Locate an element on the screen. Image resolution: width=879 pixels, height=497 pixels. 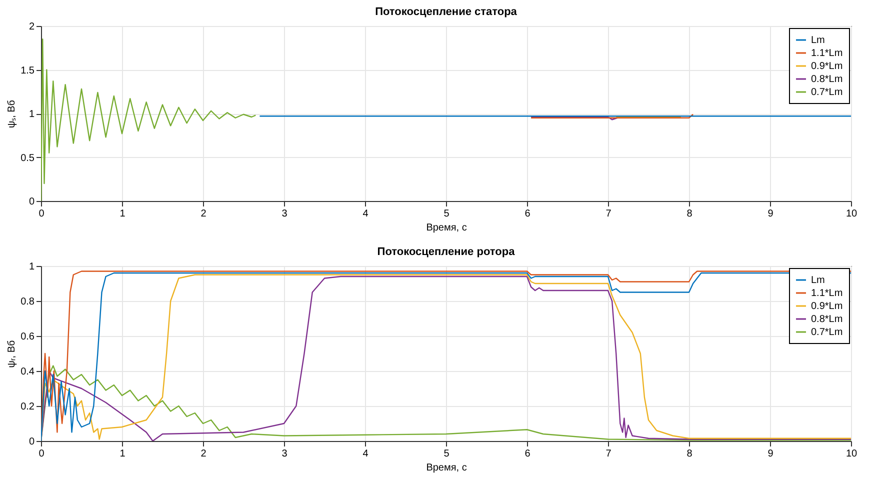
y-tick-label: 1.5 is located at coordinates (27, 70).